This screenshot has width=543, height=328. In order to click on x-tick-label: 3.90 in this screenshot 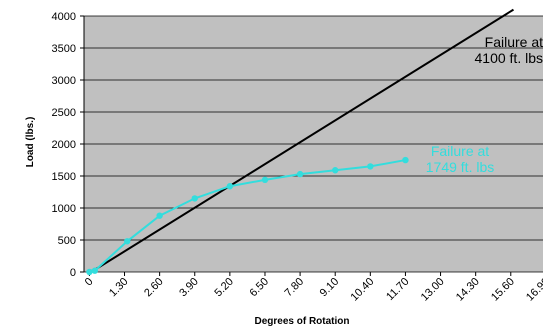, I will do `click(189, 288)`.